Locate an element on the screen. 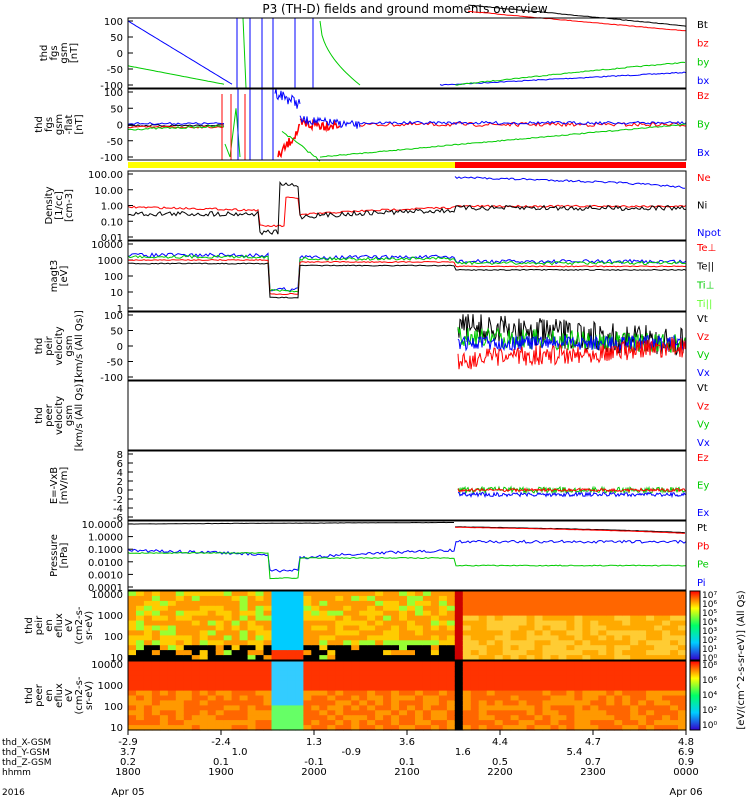  ytick-label: 10 is located at coordinates (116, 728).